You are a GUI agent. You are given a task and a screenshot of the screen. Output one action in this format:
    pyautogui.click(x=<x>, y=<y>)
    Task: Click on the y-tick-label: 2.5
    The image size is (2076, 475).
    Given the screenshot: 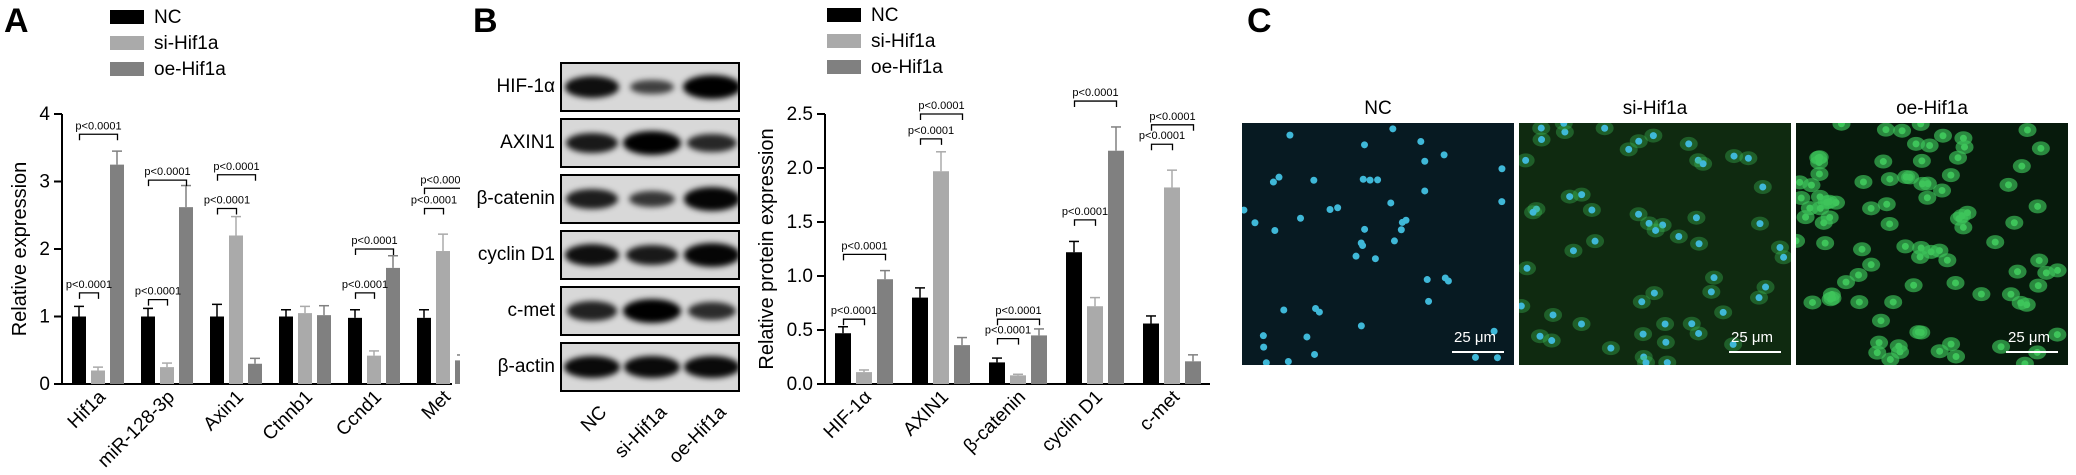 What is the action you would take?
    pyautogui.click(x=800, y=114)
    